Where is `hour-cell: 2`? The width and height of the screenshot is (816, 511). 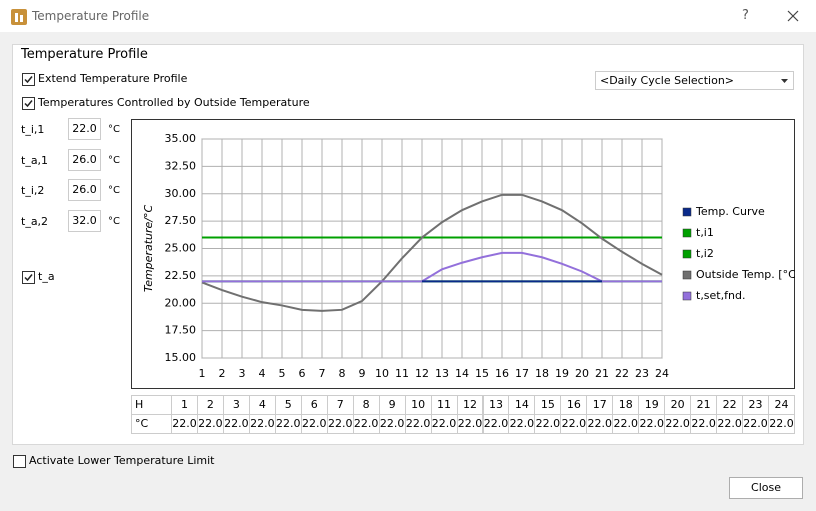 hour-cell: 2 is located at coordinates (210, 405).